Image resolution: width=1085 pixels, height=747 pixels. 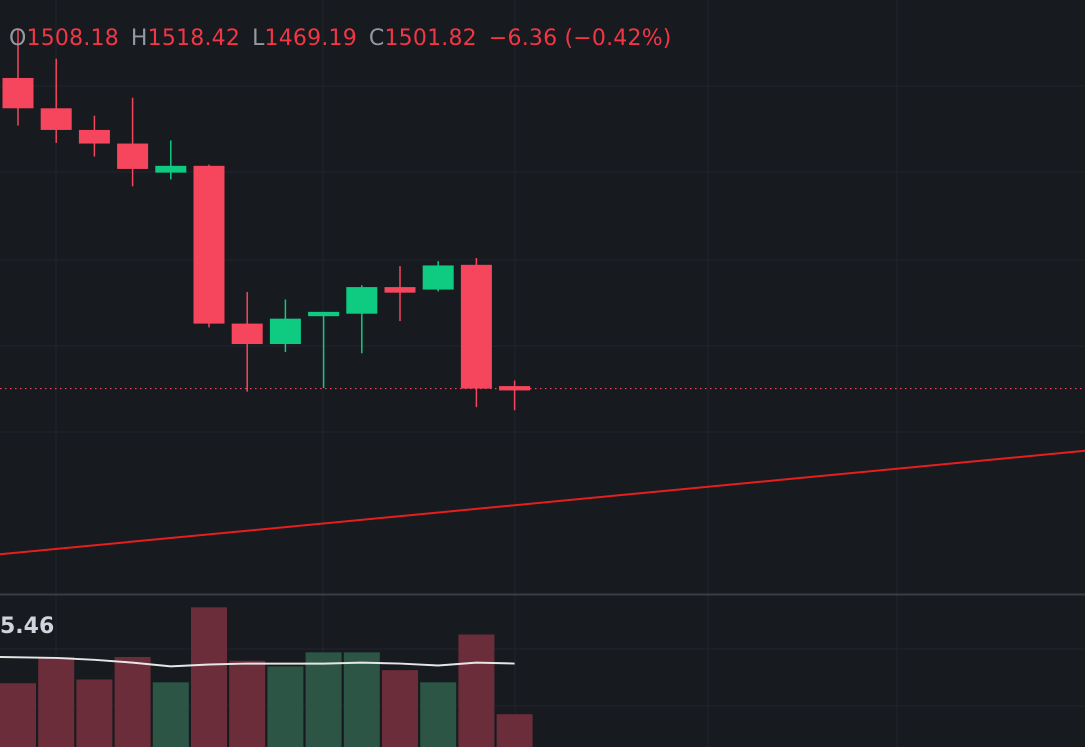 I want to click on trendline, so click(x=542, y=502).